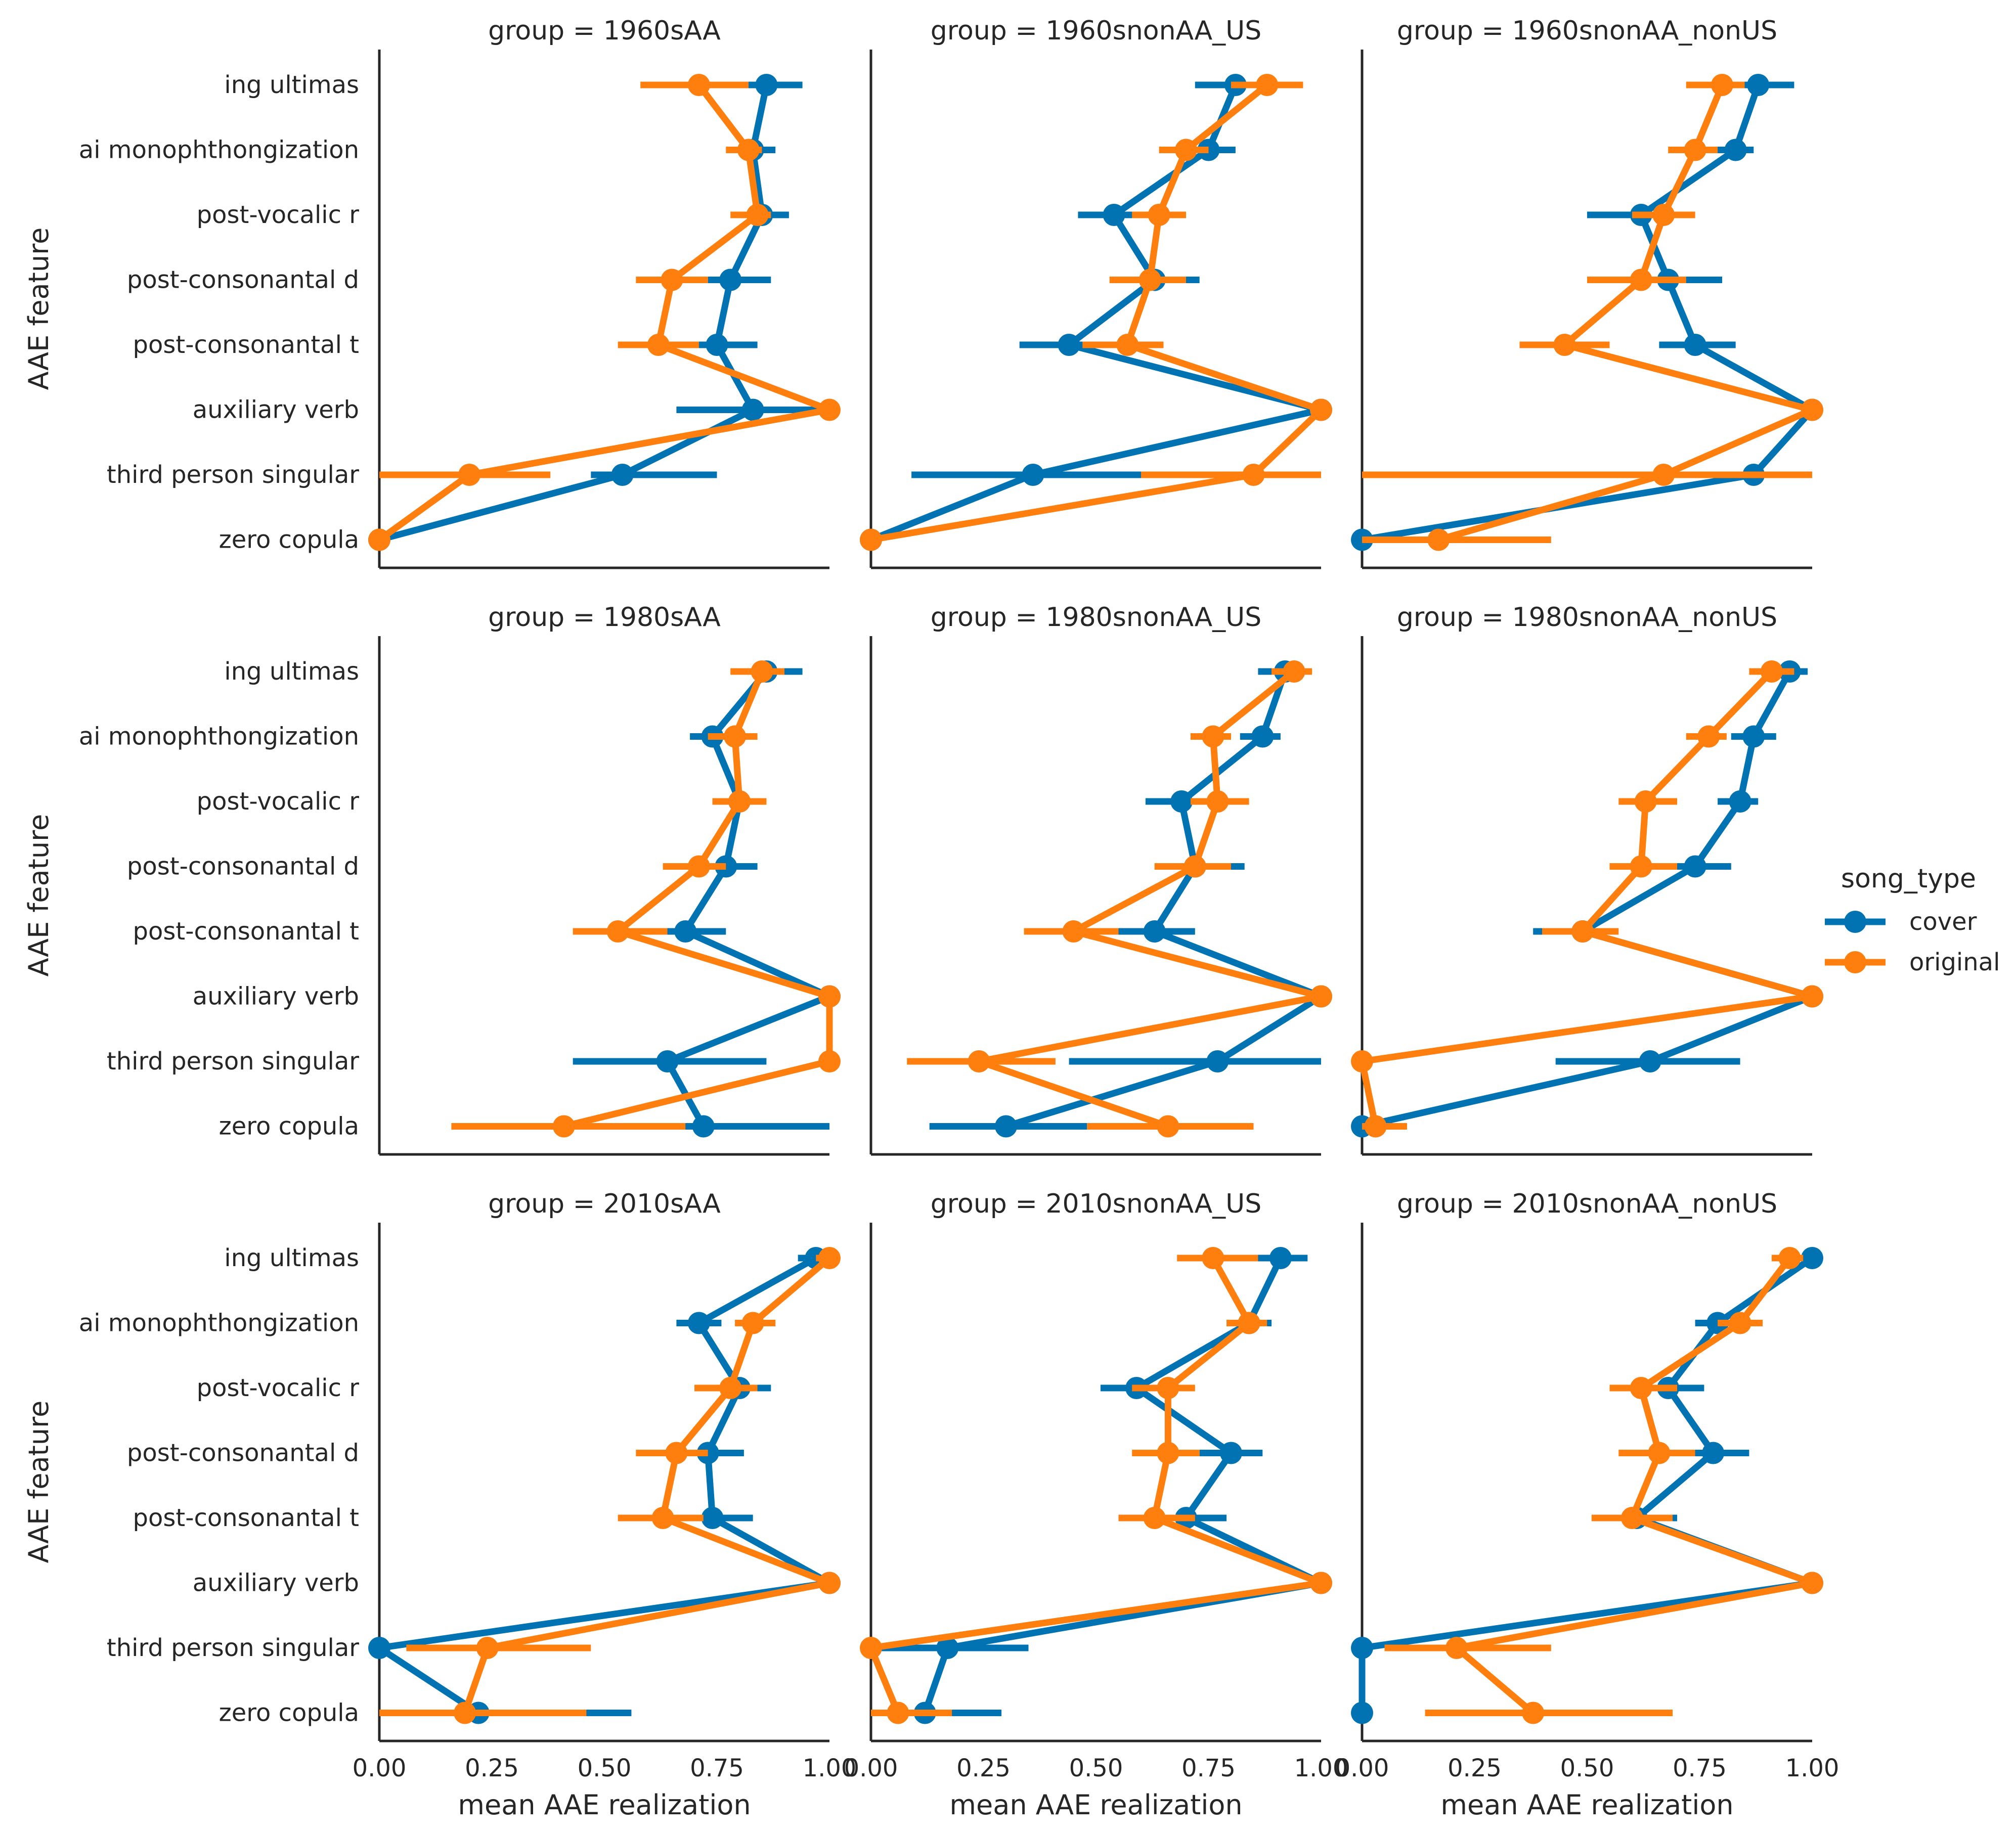 The height and width of the screenshot is (1834, 2016). Describe the element at coordinates (1908, 879) in the screenshot. I see `legend-title: song_type` at that location.